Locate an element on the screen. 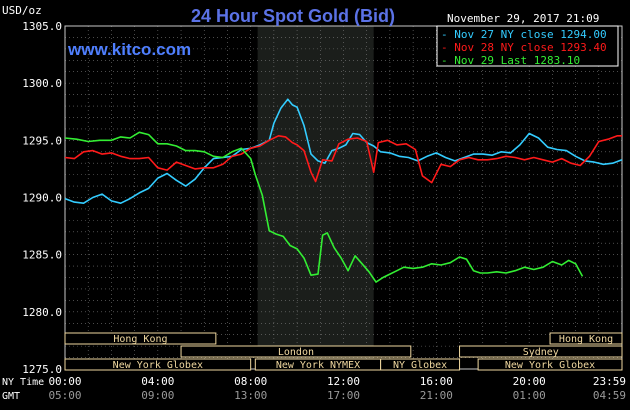 This screenshot has height=410, width=630. x-tick-label-gmt: 17:00 is located at coordinates (343, 395).